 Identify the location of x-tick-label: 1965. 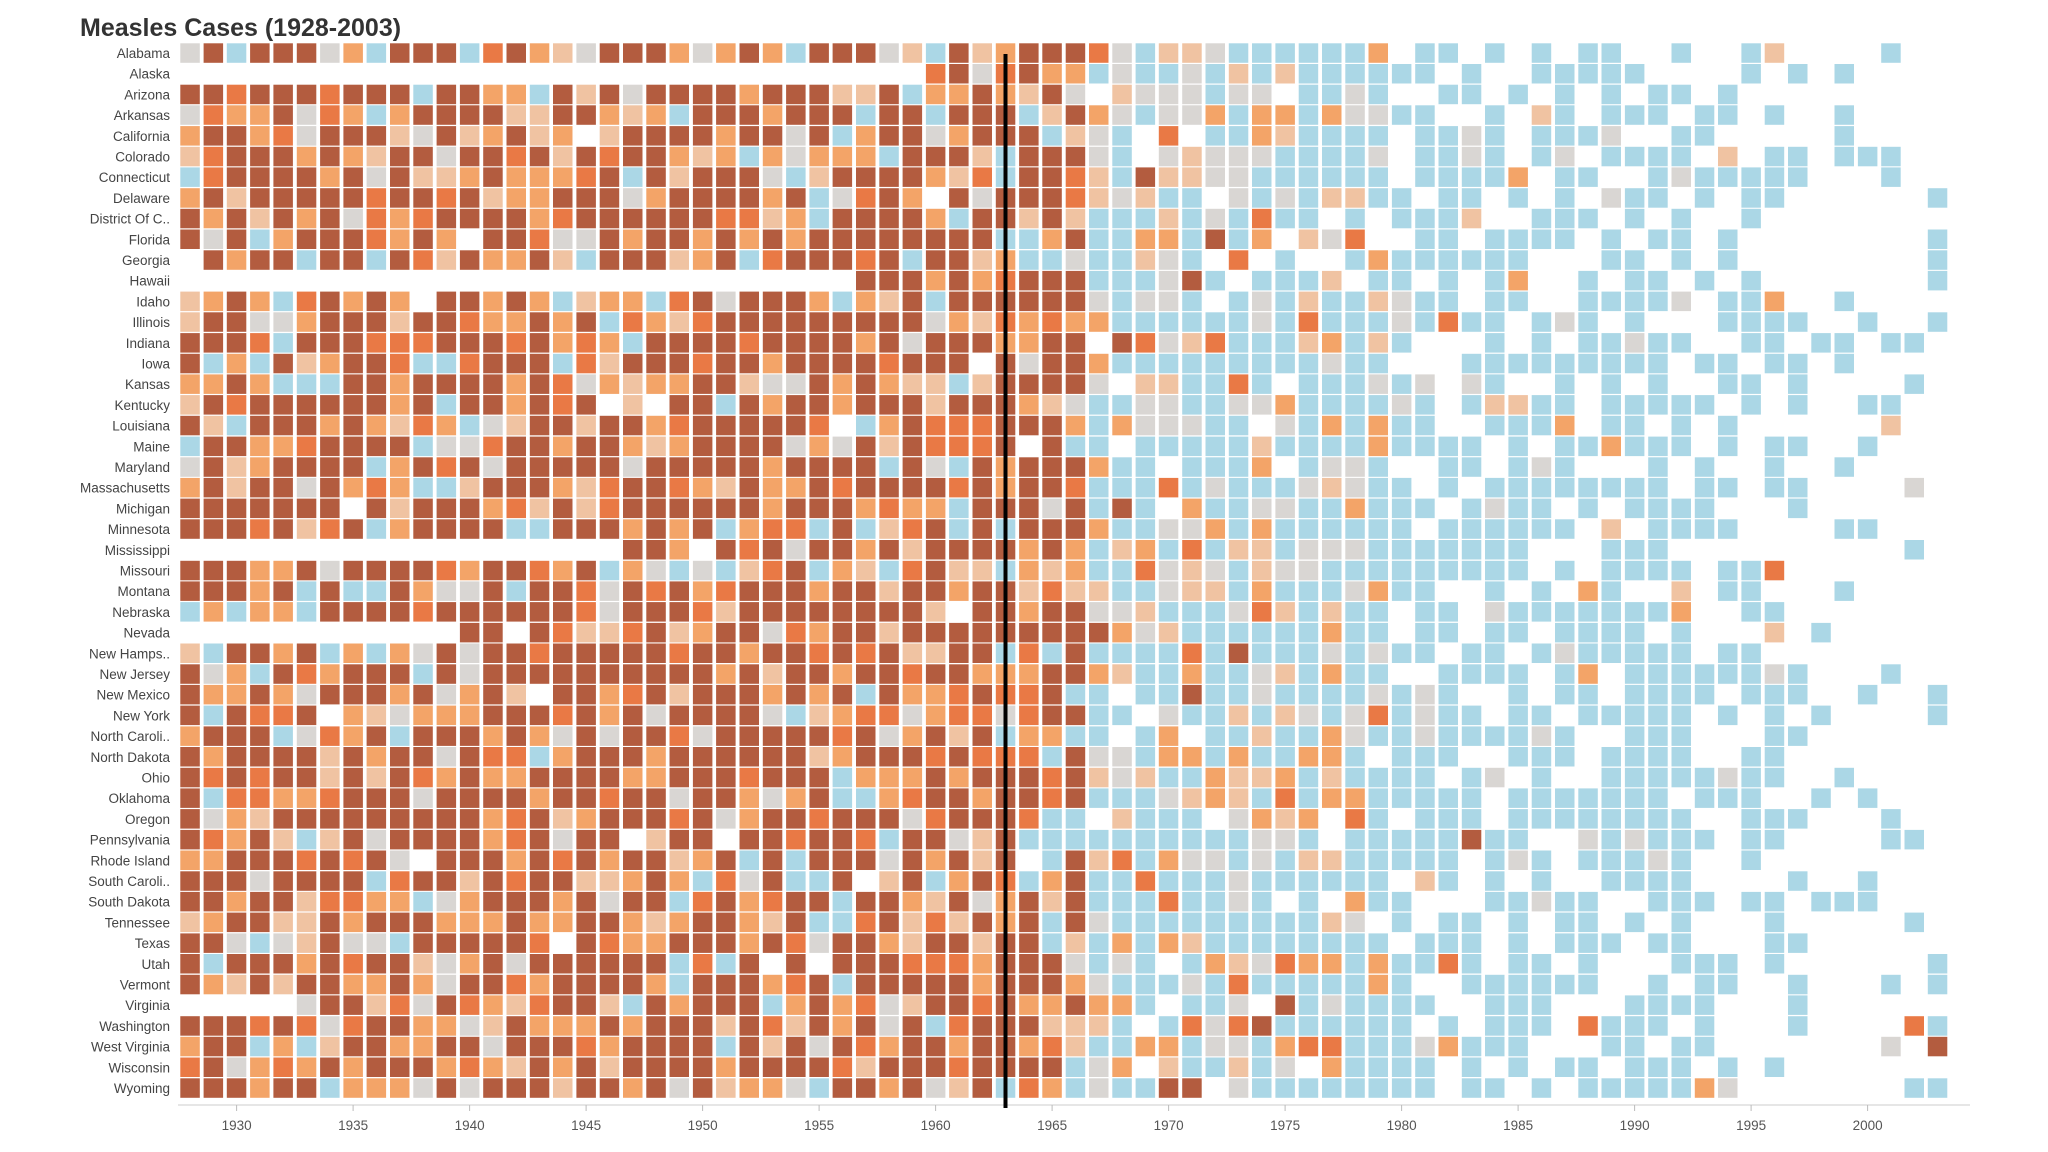
(1052, 1125).